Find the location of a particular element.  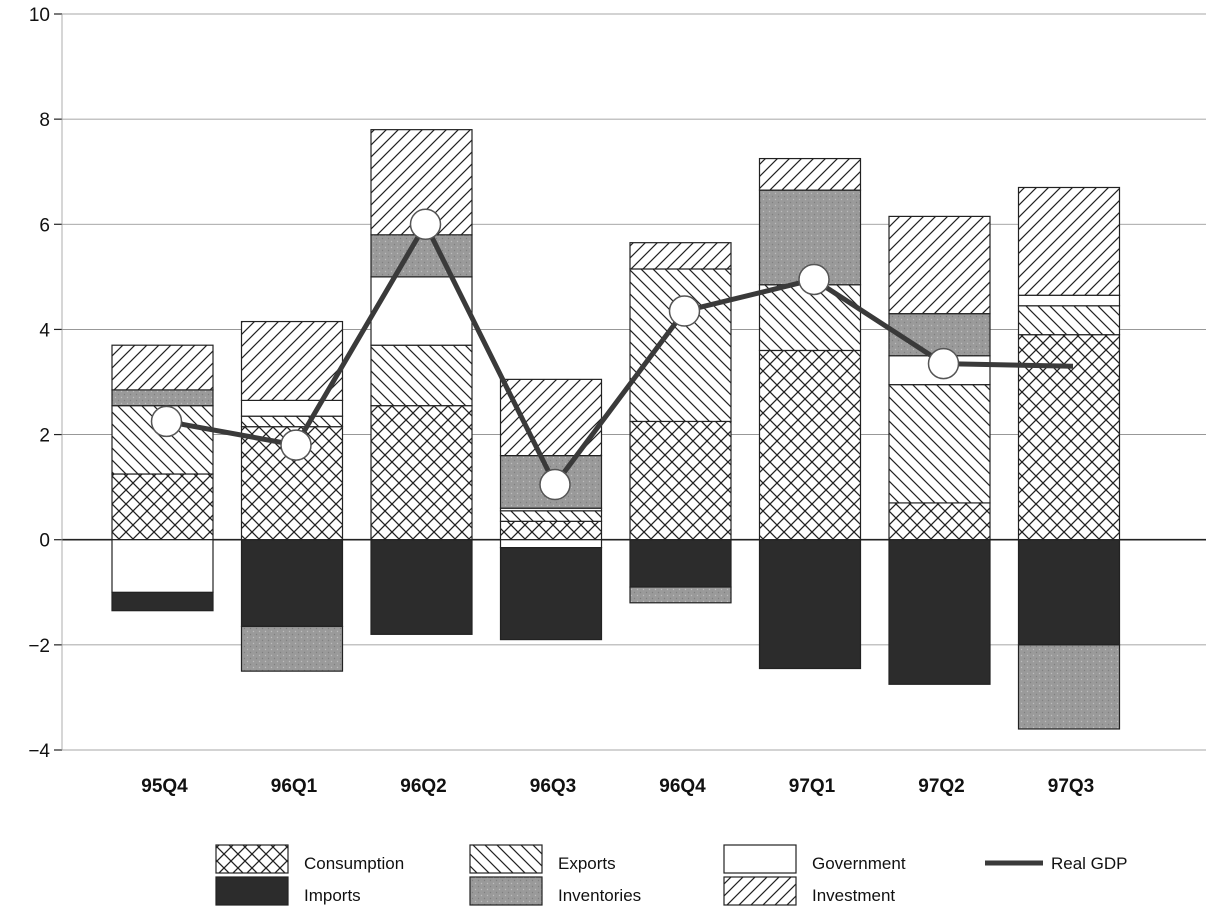

bar-segment-consumption-96q2 is located at coordinates (421, 473).